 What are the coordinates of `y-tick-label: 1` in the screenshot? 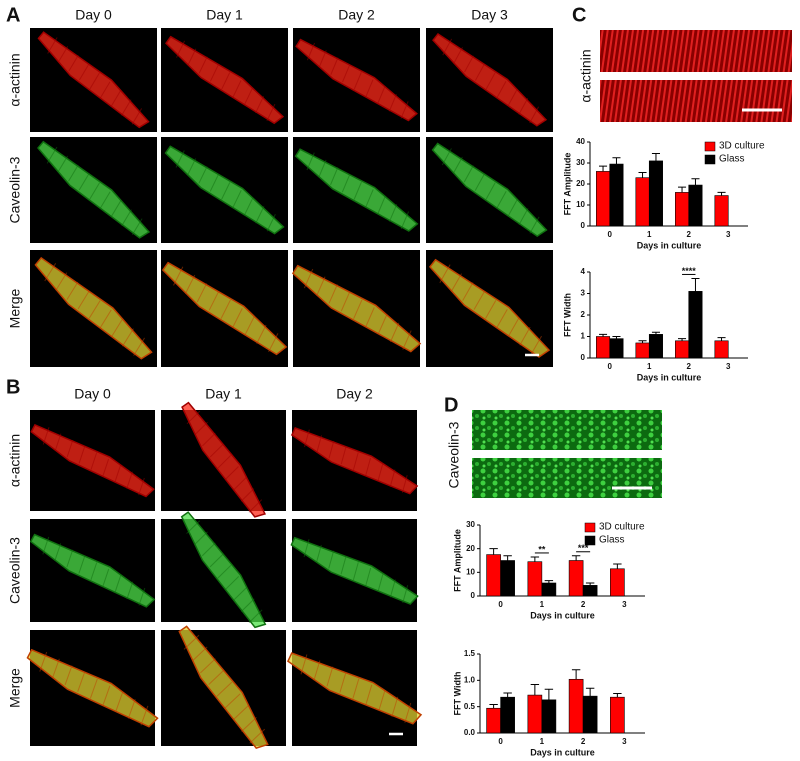 It's located at (583, 336).